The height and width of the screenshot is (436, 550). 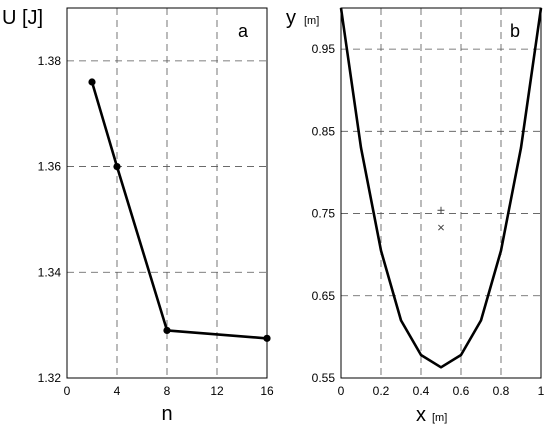 What do you see at coordinates (22, 18) in the screenshot?
I see `panel-a-y-axis-label: U [J]` at bounding box center [22, 18].